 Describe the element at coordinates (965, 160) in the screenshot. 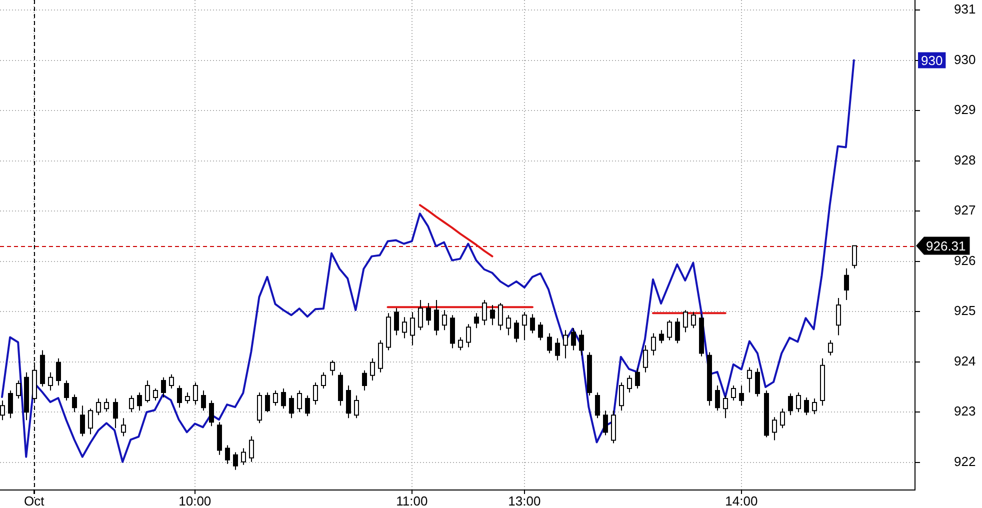

I see `y-tick-label: 928` at that location.